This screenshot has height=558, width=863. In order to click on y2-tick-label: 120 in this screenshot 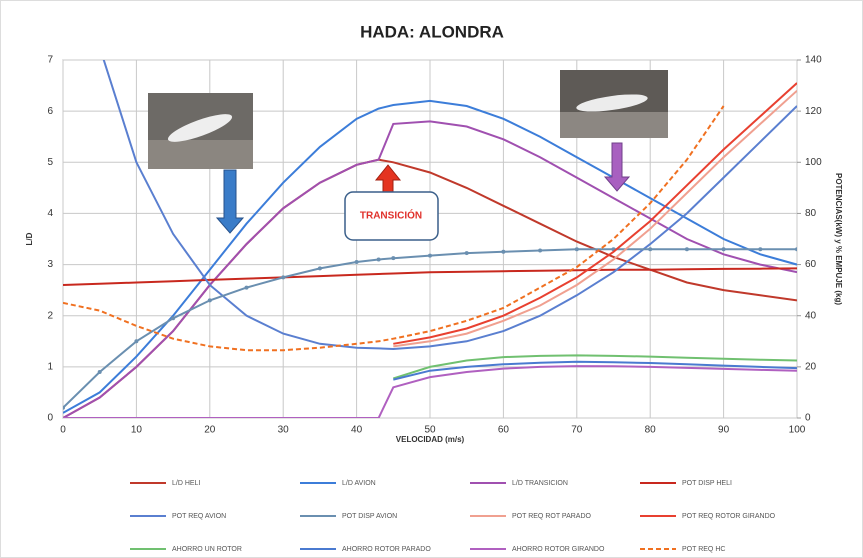, I will do `click(813, 111)`.